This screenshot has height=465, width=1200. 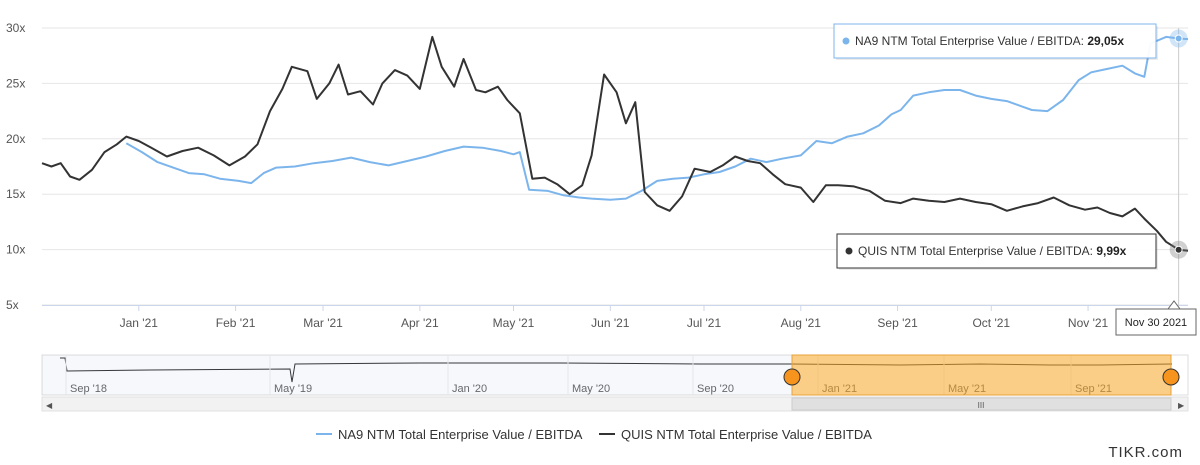 What do you see at coordinates (991, 323) in the screenshot?
I see `x-tick-label: Oct '21` at bounding box center [991, 323].